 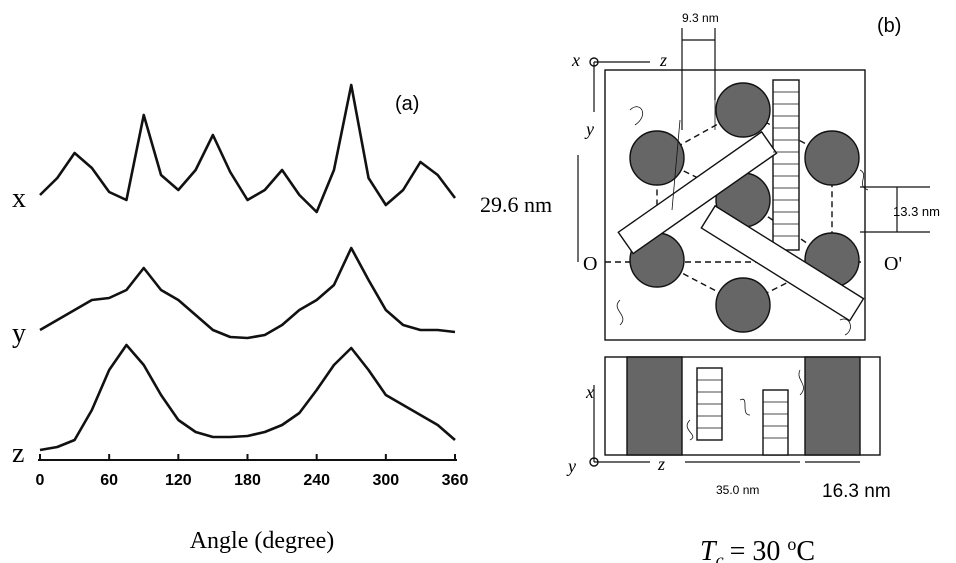 What do you see at coordinates (805, 549) in the screenshot?
I see `caption-unit: C` at bounding box center [805, 549].